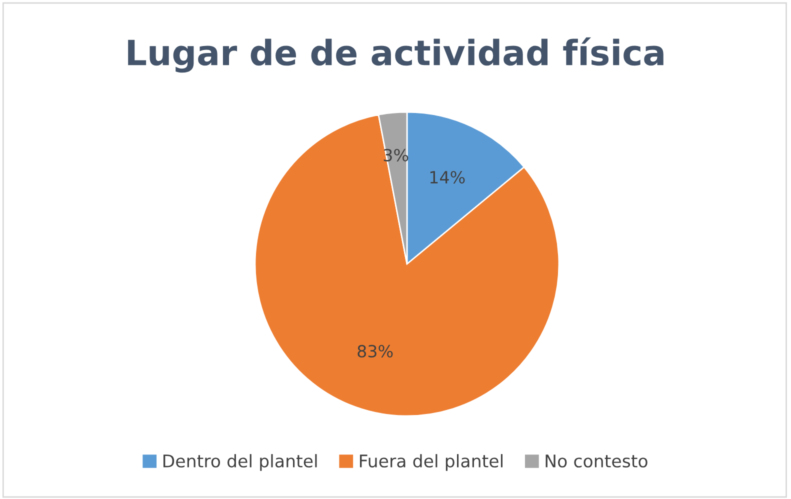 This screenshot has height=499, width=791. Describe the element at coordinates (431, 462) in the screenshot. I see `legend-label: Fuera del plantel` at that location.